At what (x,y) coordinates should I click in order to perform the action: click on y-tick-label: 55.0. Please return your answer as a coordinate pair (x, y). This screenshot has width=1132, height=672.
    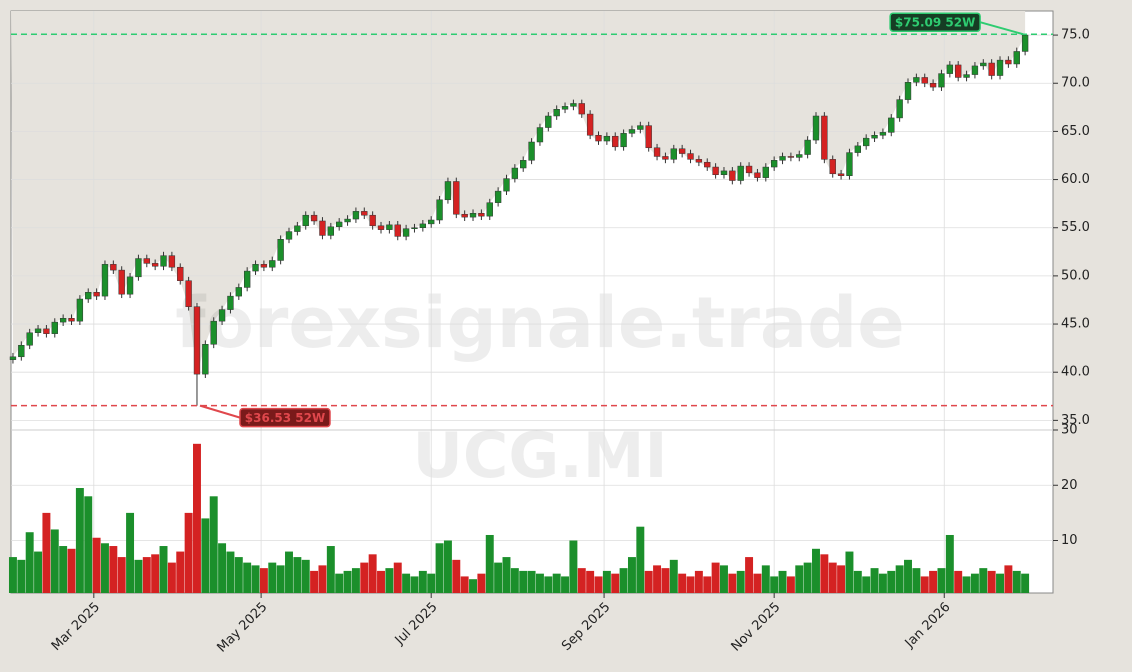
    Looking at the image, I should click on (1075, 227).